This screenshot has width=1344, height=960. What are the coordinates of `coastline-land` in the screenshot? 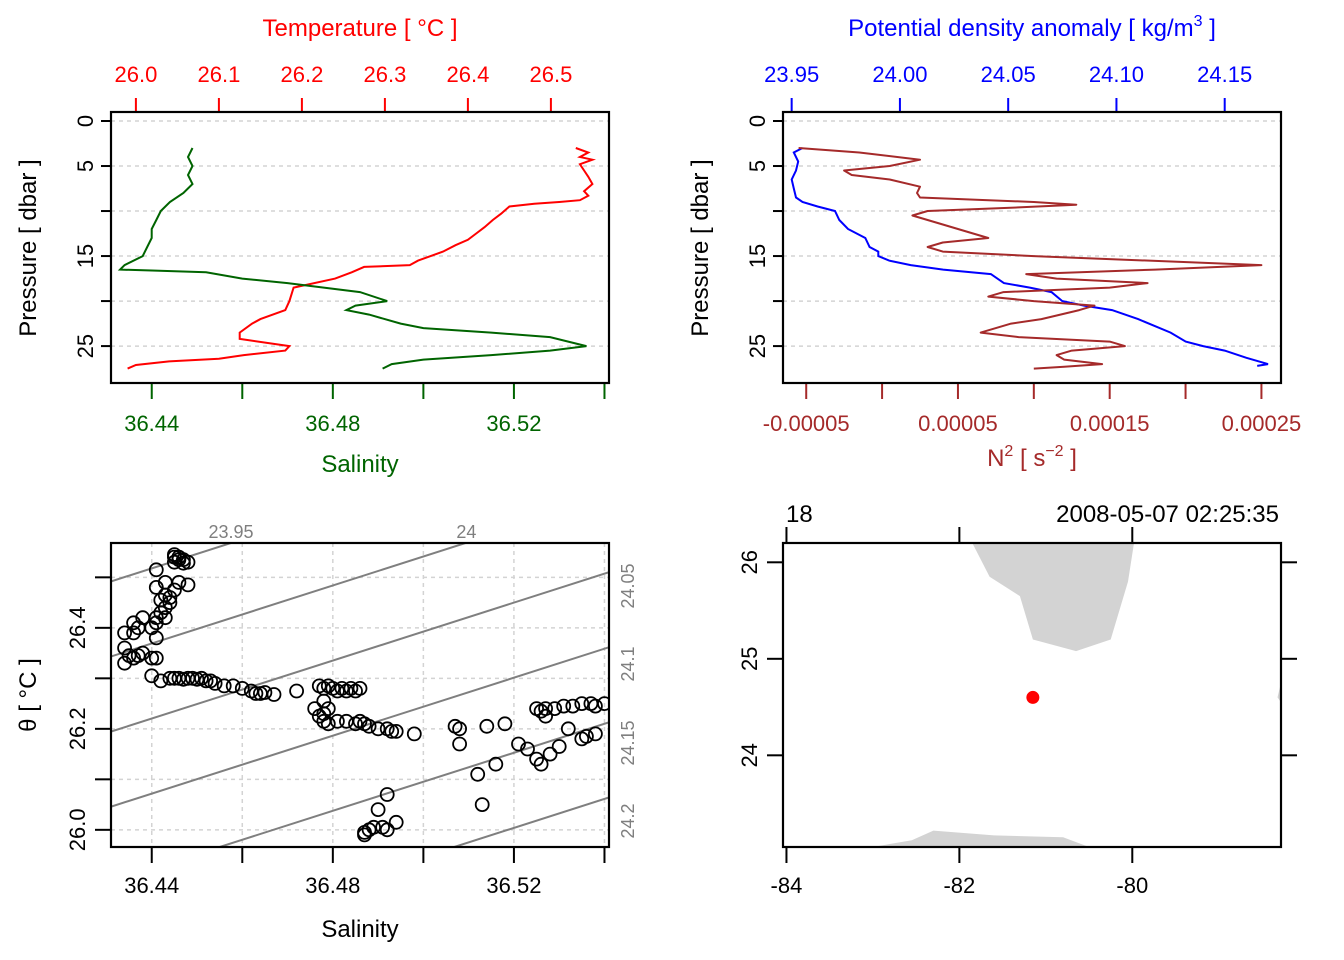 It's located at (981, 838).